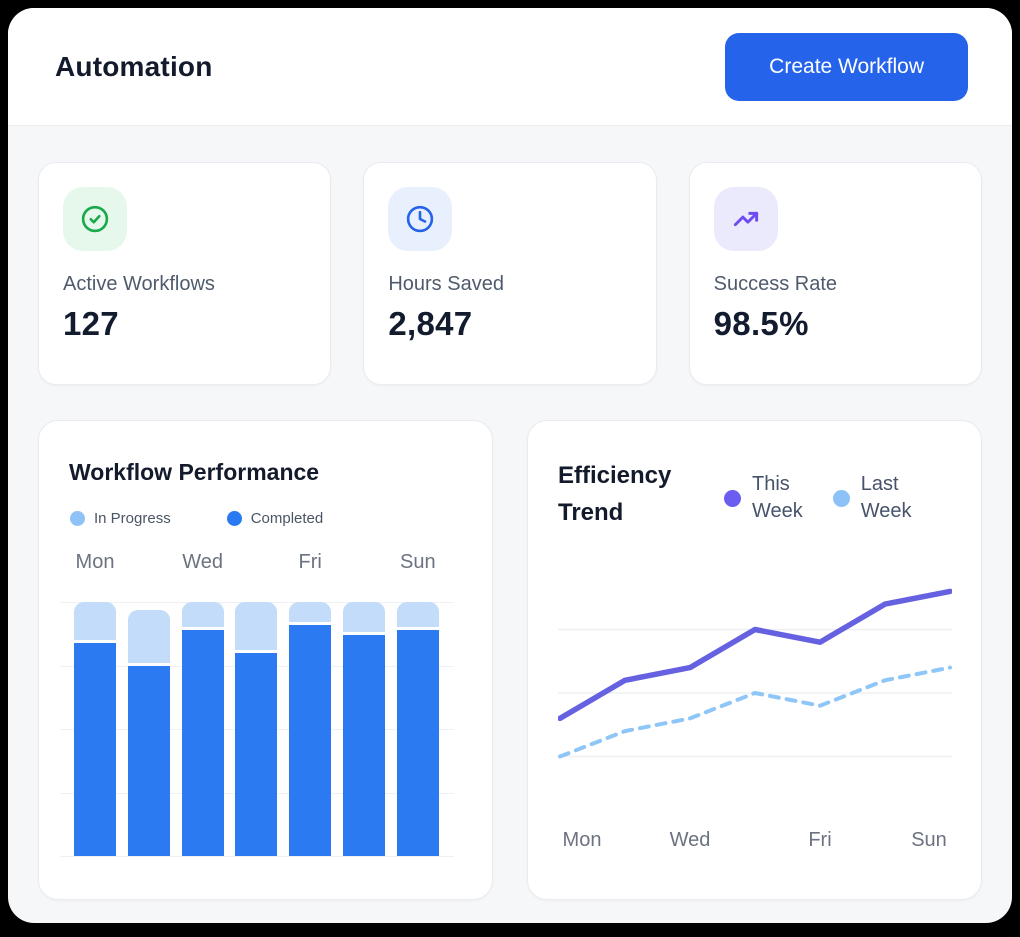 This screenshot has height=937, width=1020. Describe the element at coordinates (132, 518) in the screenshot. I see `legend-label: In Progress` at that location.